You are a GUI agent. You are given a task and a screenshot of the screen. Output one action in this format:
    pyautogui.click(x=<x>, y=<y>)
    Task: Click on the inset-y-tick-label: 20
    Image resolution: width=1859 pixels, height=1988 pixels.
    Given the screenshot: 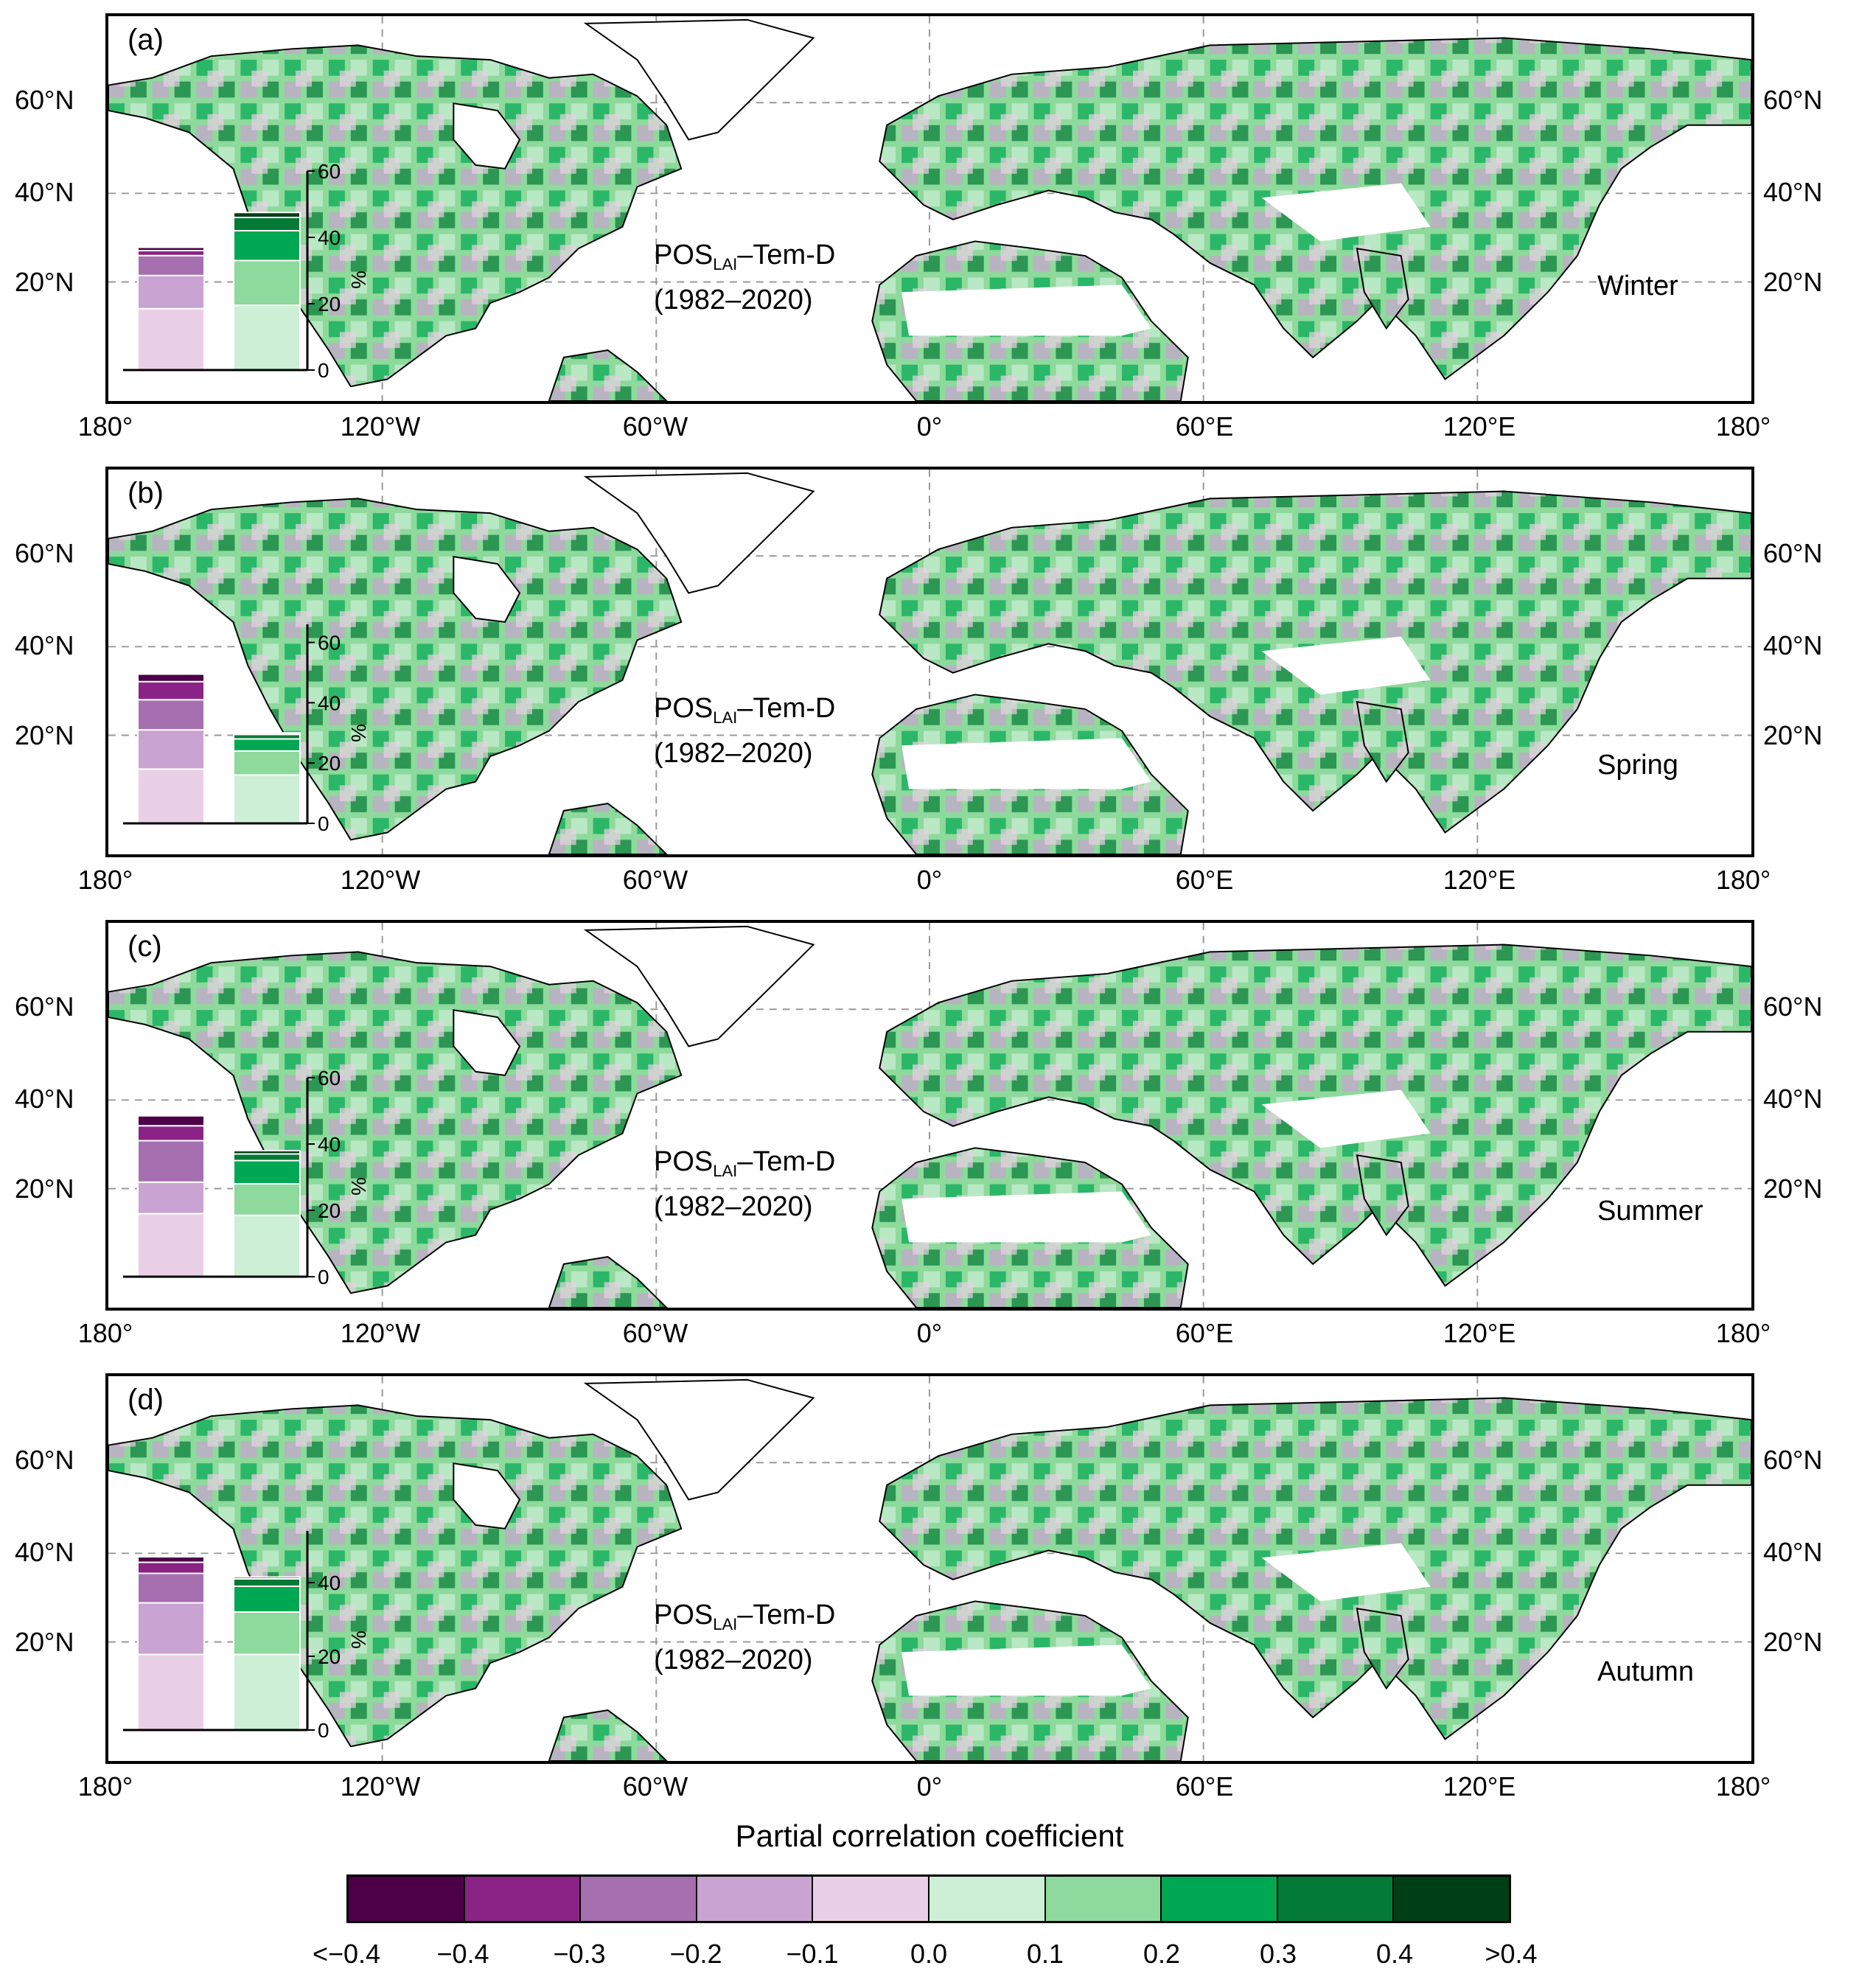 What is the action you would take?
    pyautogui.click(x=330, y=1656)
    